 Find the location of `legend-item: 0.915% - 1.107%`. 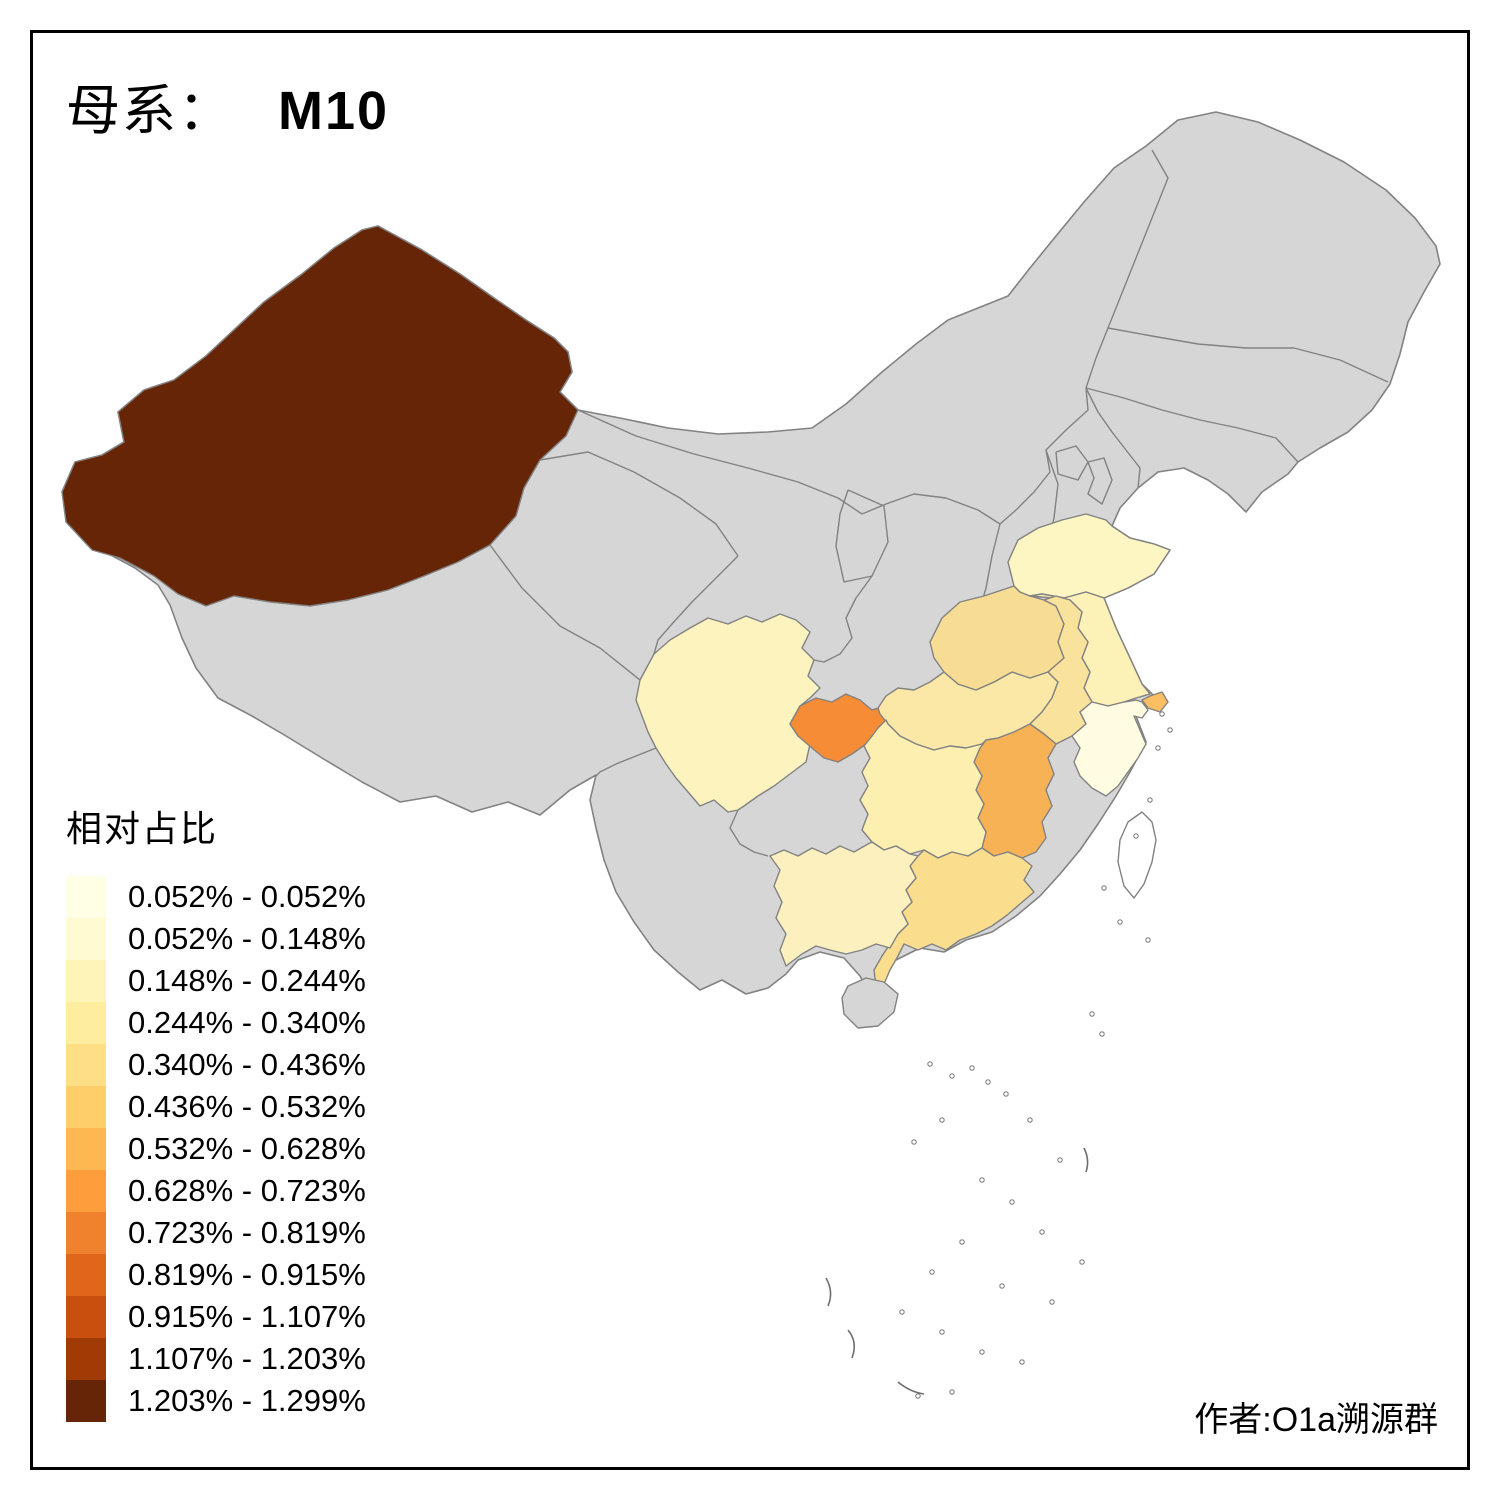

legend-item: 0.915% - 1.107% is located at coordinates (216, 1317).